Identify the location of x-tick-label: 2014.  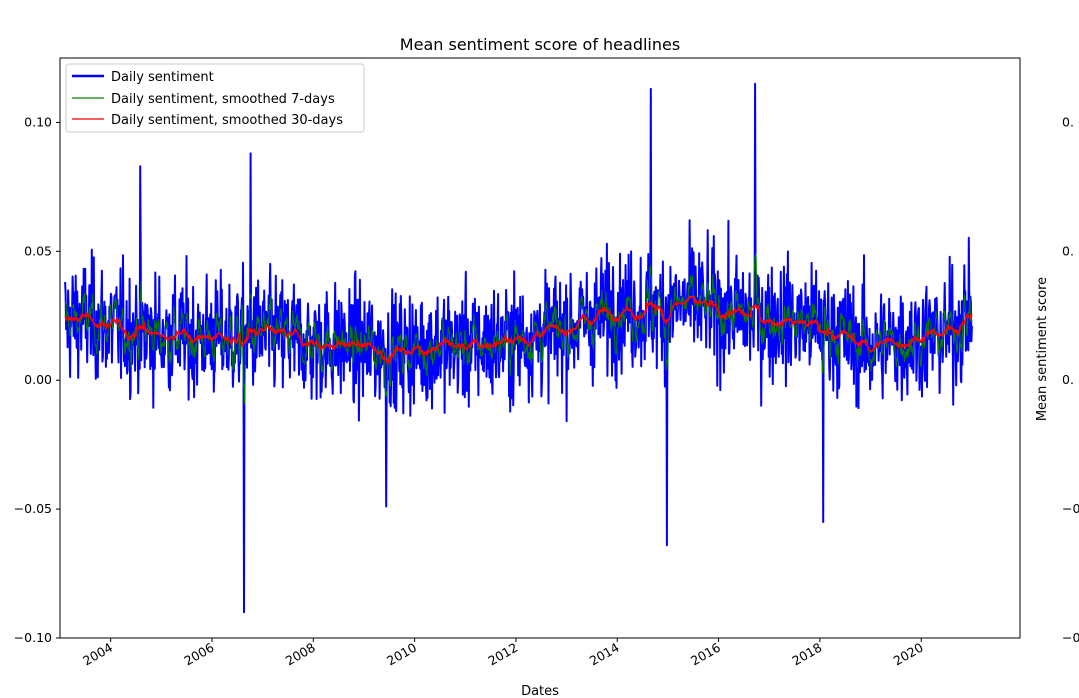
(604, 654).